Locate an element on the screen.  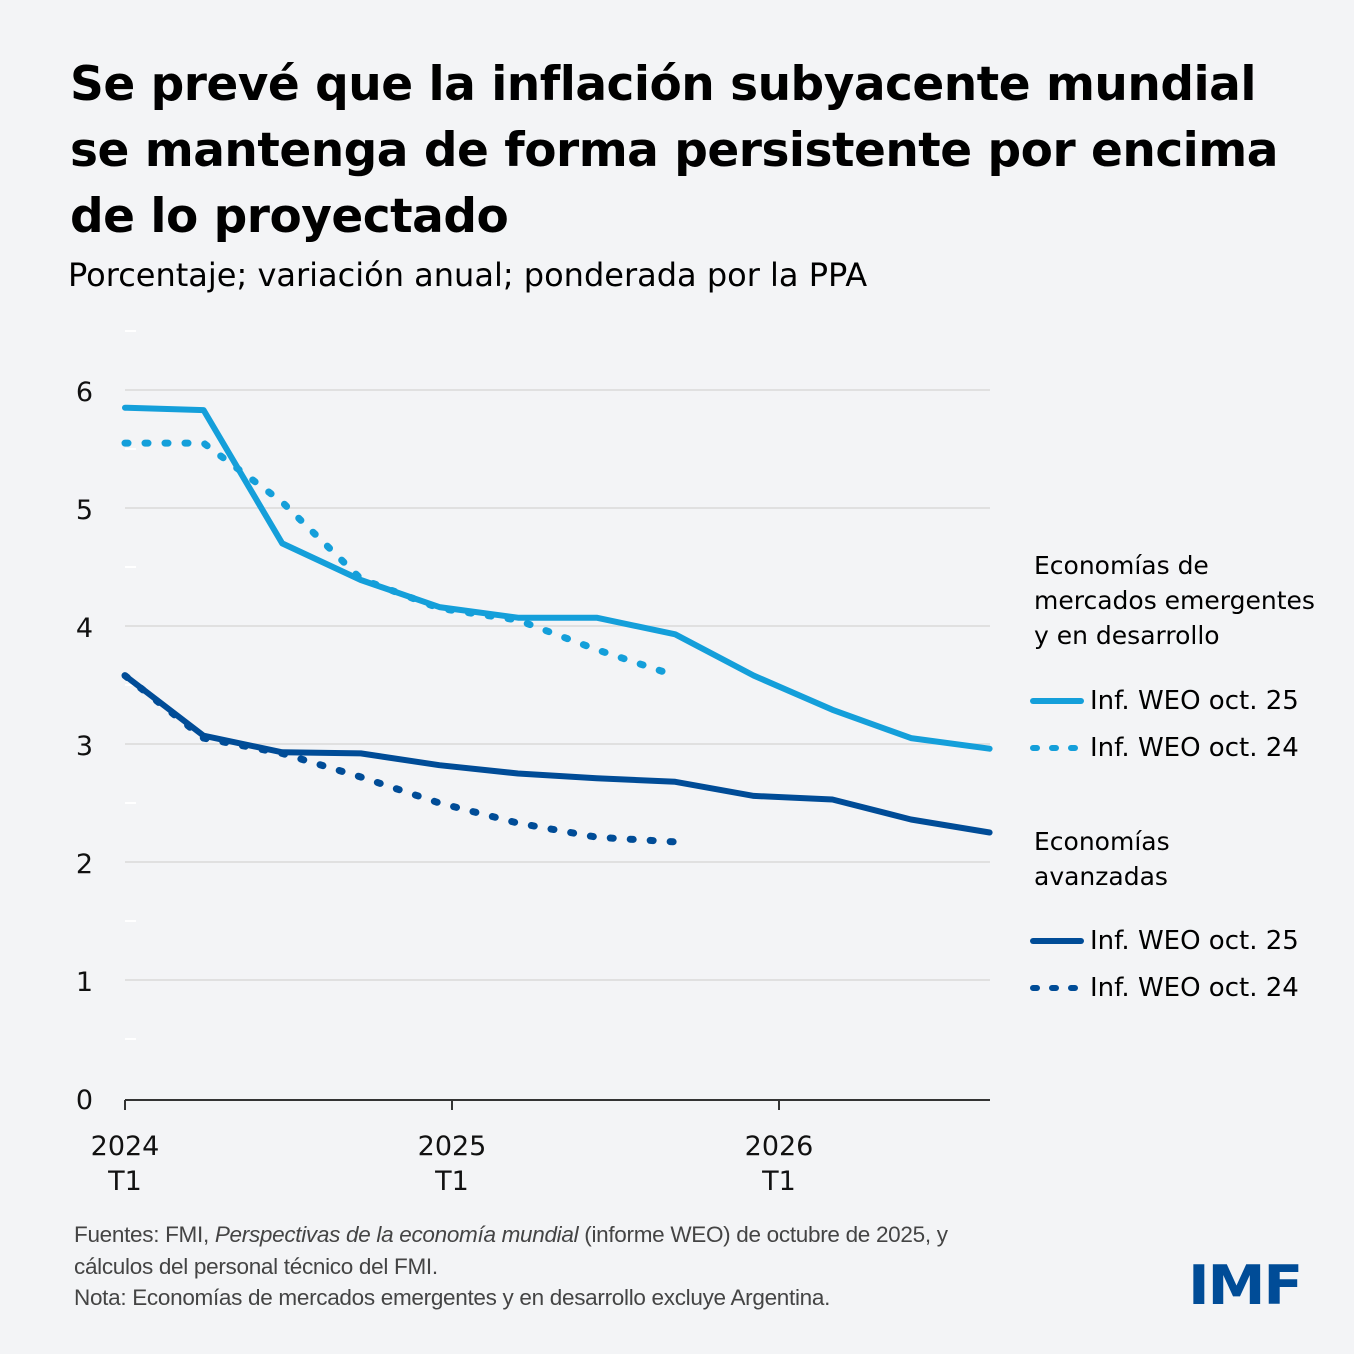
legend-item-emde-oct24: Inf. WEO oct. 24 is located at coordinates (1164, 748).